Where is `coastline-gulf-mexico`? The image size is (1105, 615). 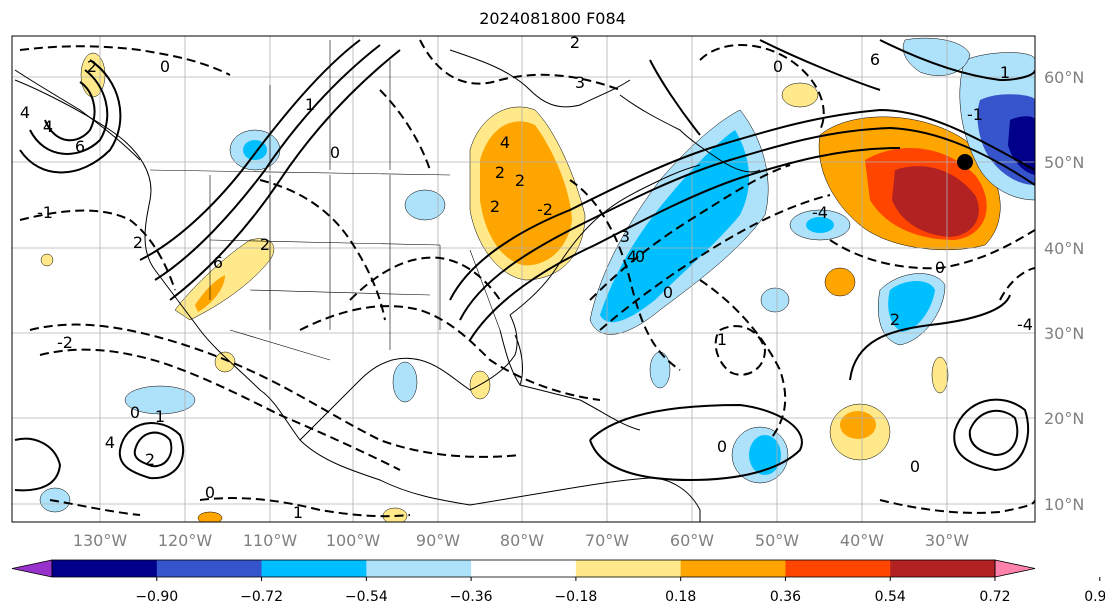
coastline-gulf-mexico is located at coordinates (408, 377).